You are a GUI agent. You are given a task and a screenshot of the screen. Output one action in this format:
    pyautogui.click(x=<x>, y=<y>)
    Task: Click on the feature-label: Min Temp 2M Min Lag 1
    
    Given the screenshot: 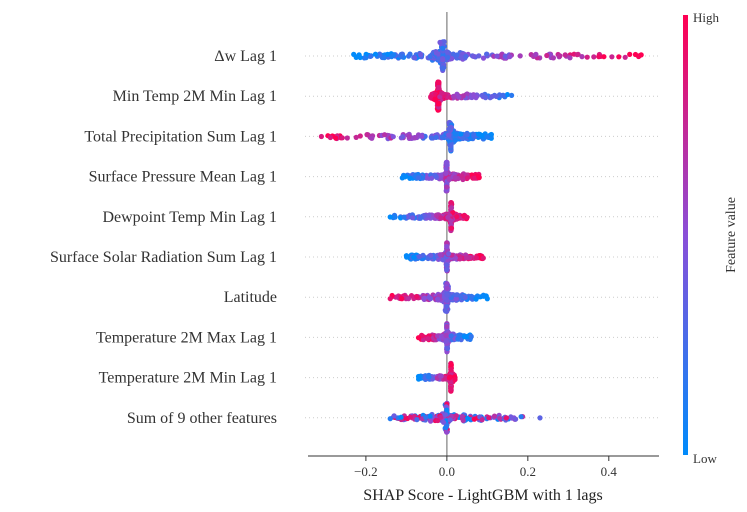 What is the action you would take?
    pyautogui.click(x=195, y=96)
    